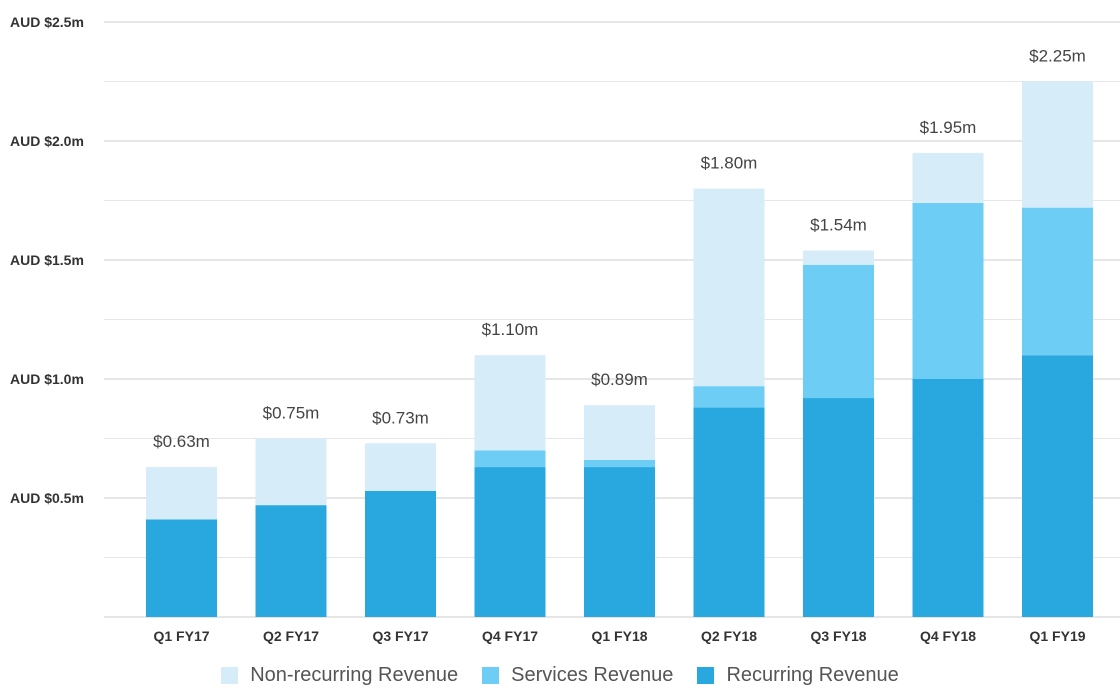 This screenshot has width=1120, height=688. What do you see at coordinates (729, 163) in the screenshot?
I see `total-label: $1.80m` at bounding box center [729, 163].